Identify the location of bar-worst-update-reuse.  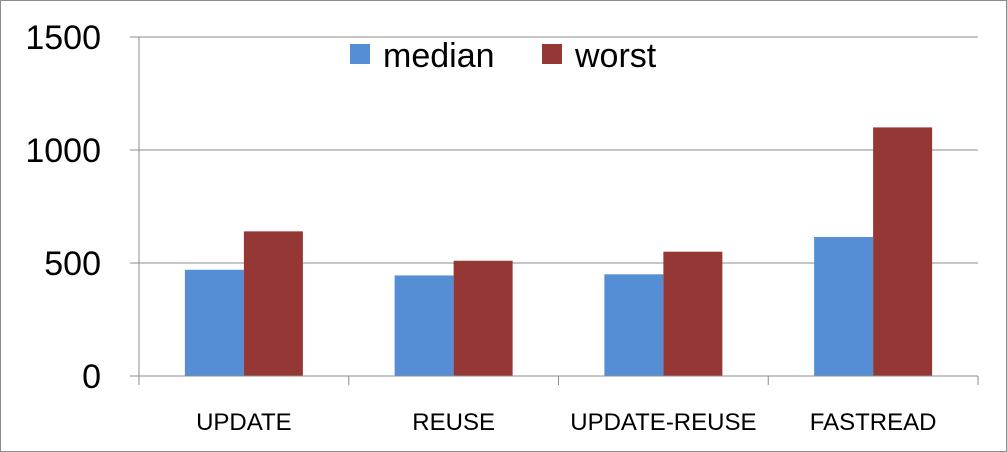
(693, 313).